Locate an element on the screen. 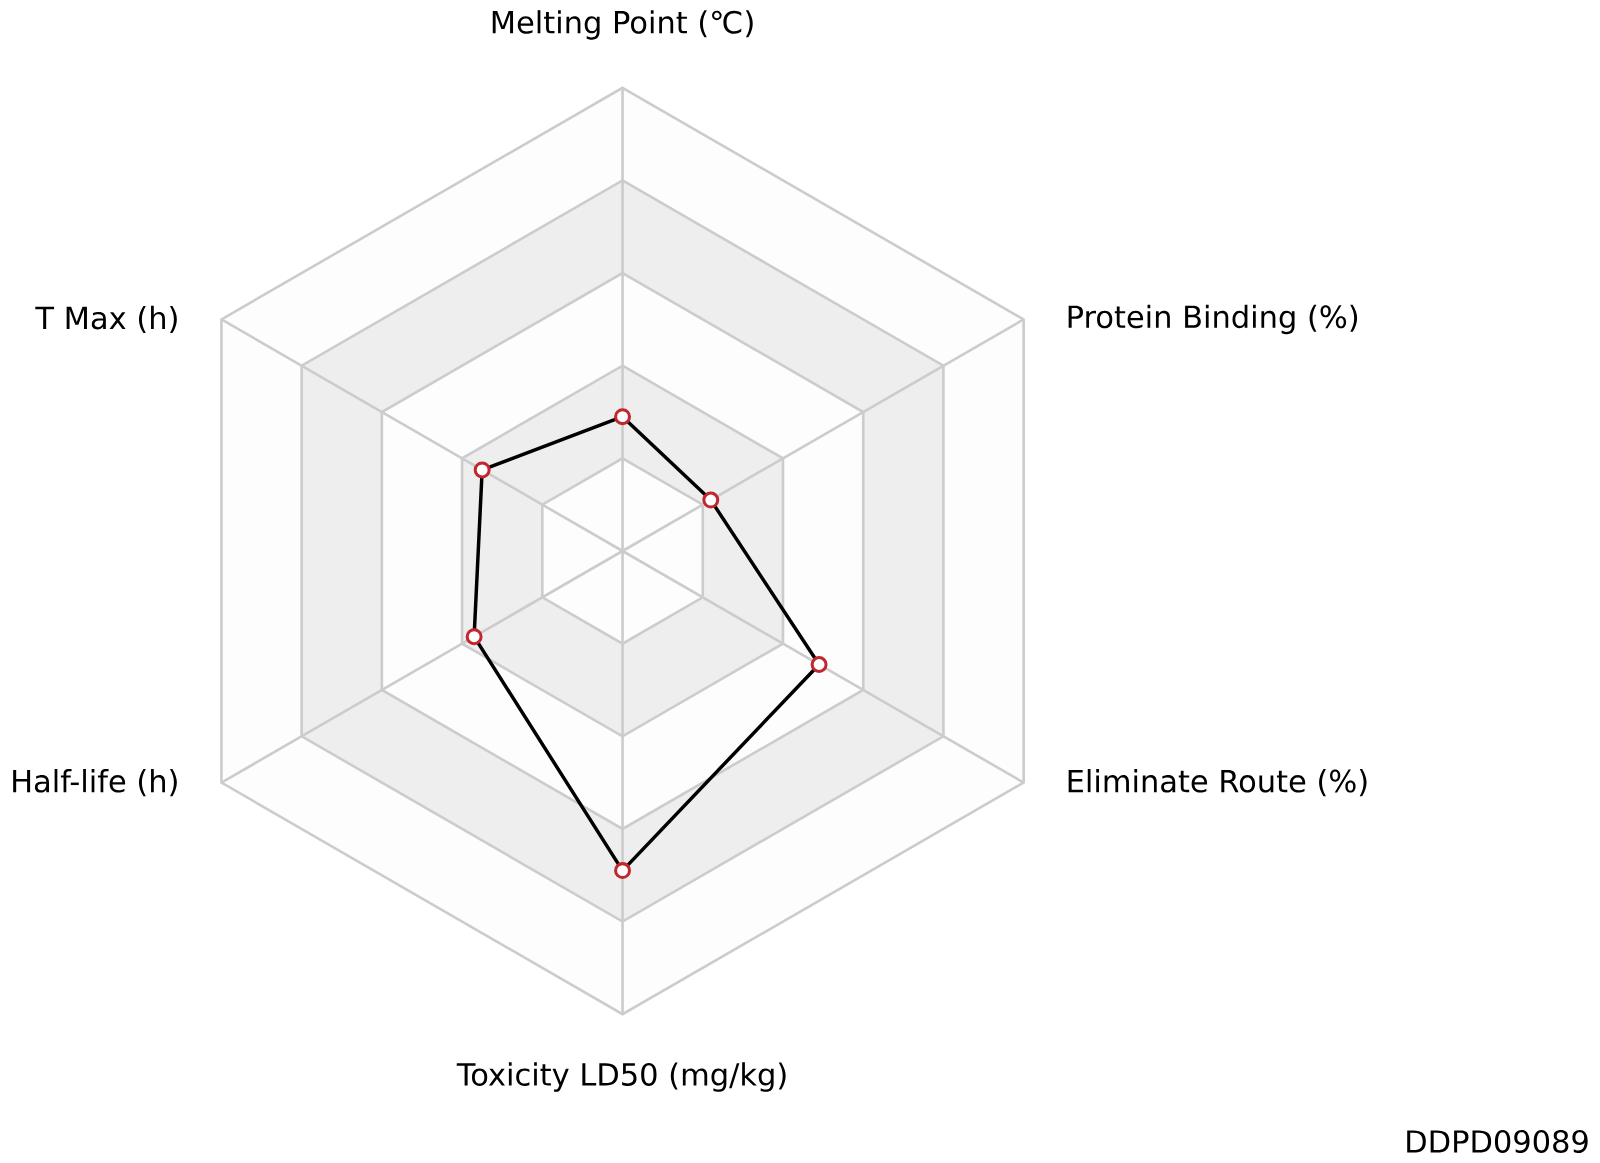  spoke-label: Toxicity LD50 (mg/kg) is located at coordinates (621, 1077).